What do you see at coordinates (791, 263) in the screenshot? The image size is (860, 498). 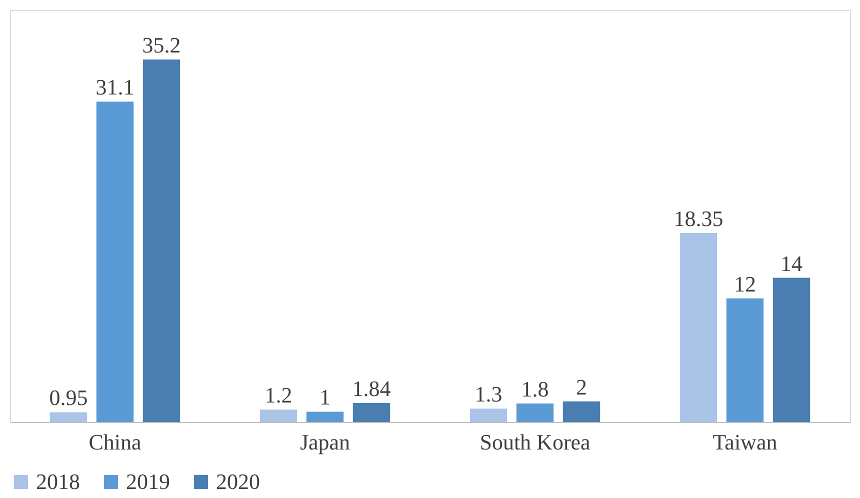 I see `data-label: 14` at bounding box center [791, 263].